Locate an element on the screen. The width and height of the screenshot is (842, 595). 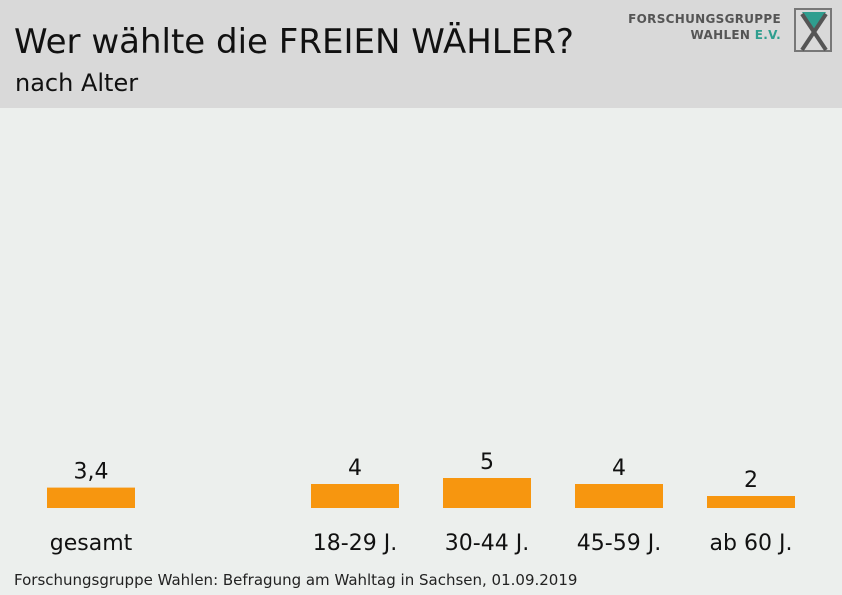
chart-title: Wer wählte die FREIEN WÄHLER? is located at coordinates (294, 42).